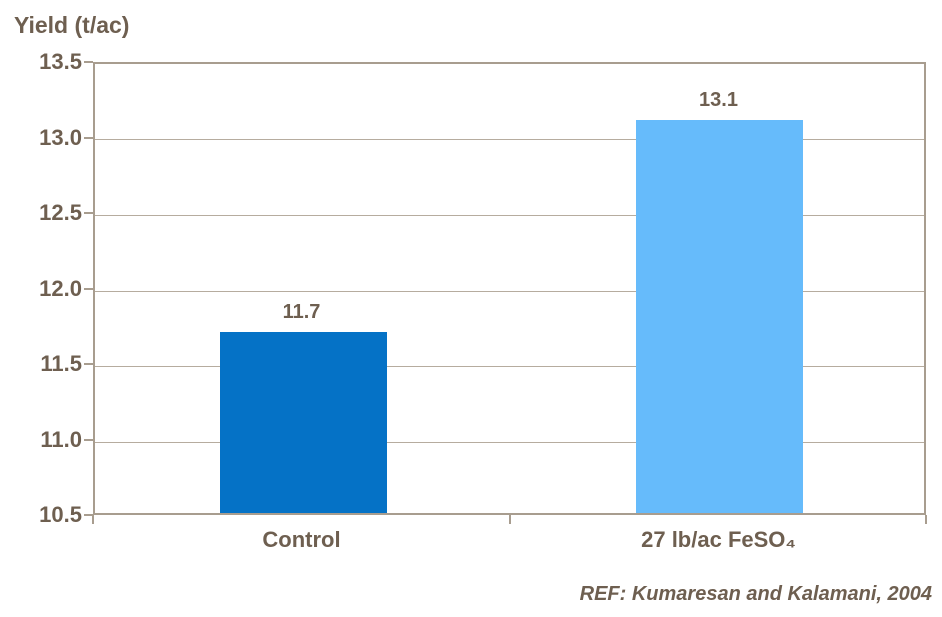  I want to click on y-tick-label: 13.5, so click(60, 61).